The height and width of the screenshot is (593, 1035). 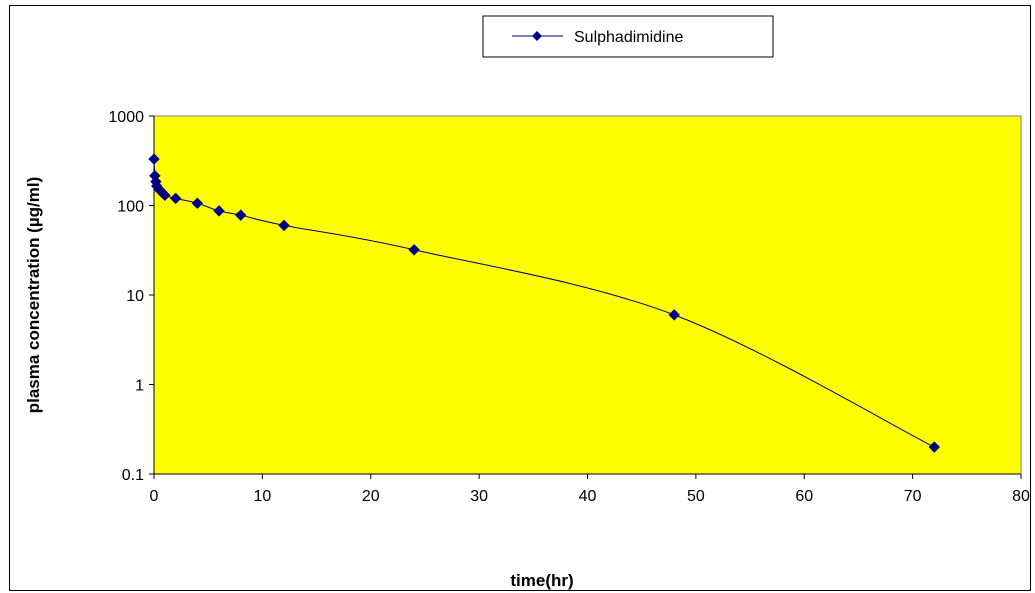 What do you see at coordinates (139, 386) in the screenshot?
I see `y-tick-label: 1` at bounding box center [139, 386].